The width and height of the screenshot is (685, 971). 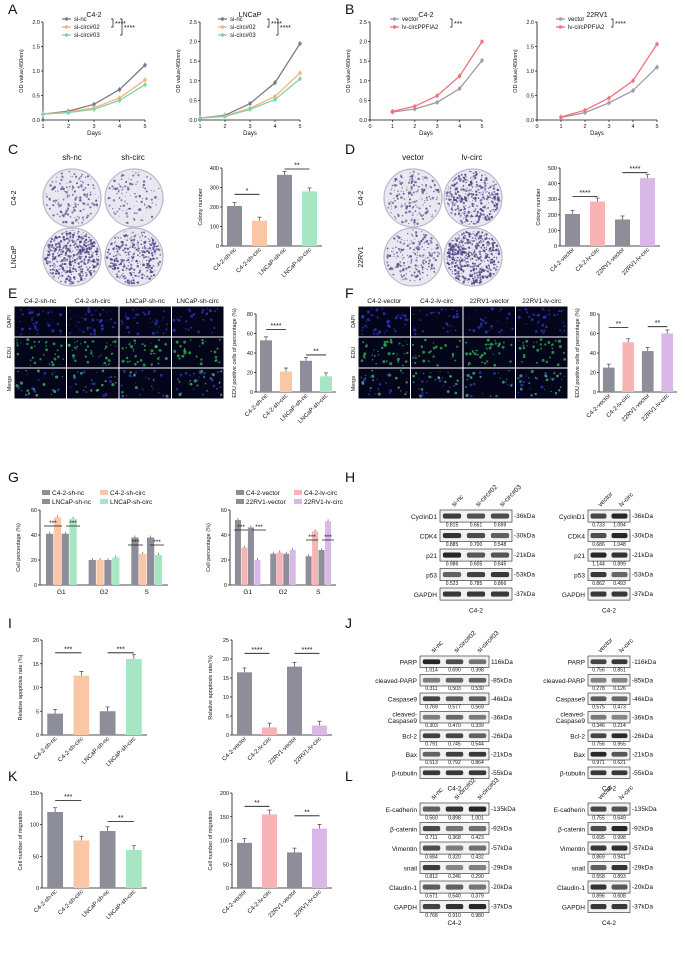 I want to click on band-quant: 0.571, so click(x=431, y=896).